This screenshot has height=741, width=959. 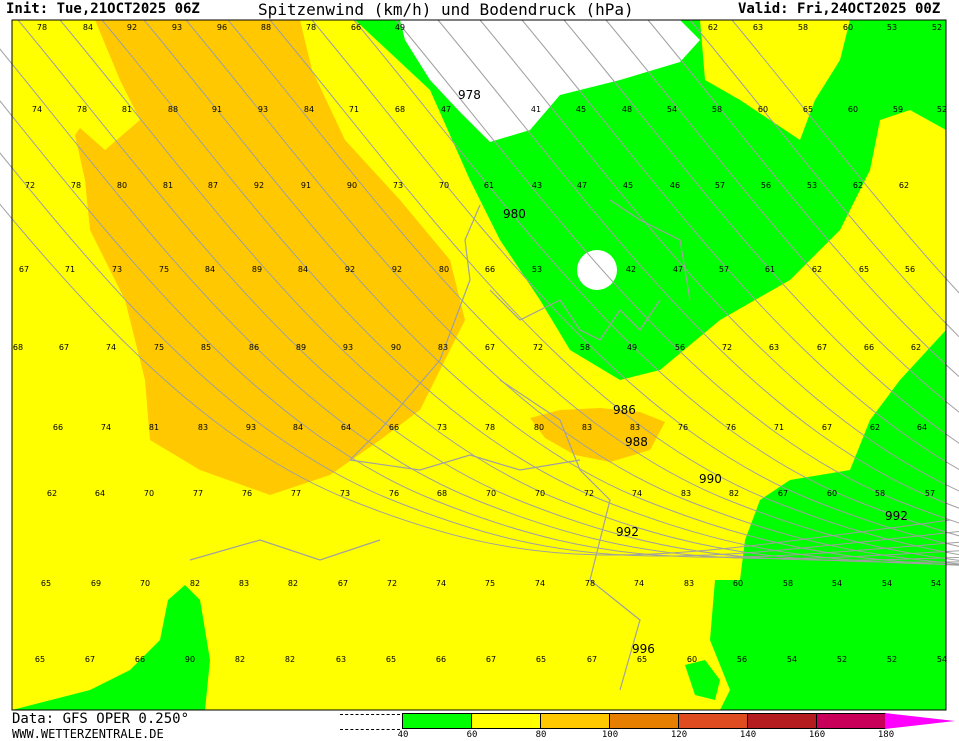 I want to click on init-time: Init: Tue,21OCT2025 06Z, so click(x=103, y=9).